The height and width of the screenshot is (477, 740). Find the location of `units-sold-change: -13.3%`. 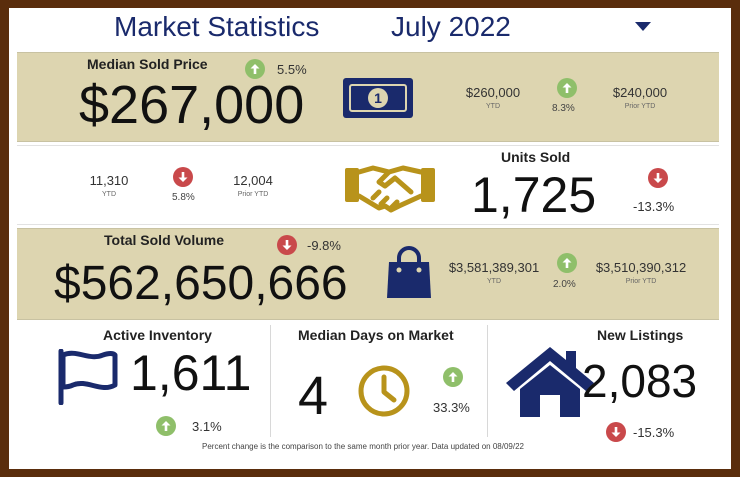

units-sold-change: -13.3% is located at coordinates (654, 206).